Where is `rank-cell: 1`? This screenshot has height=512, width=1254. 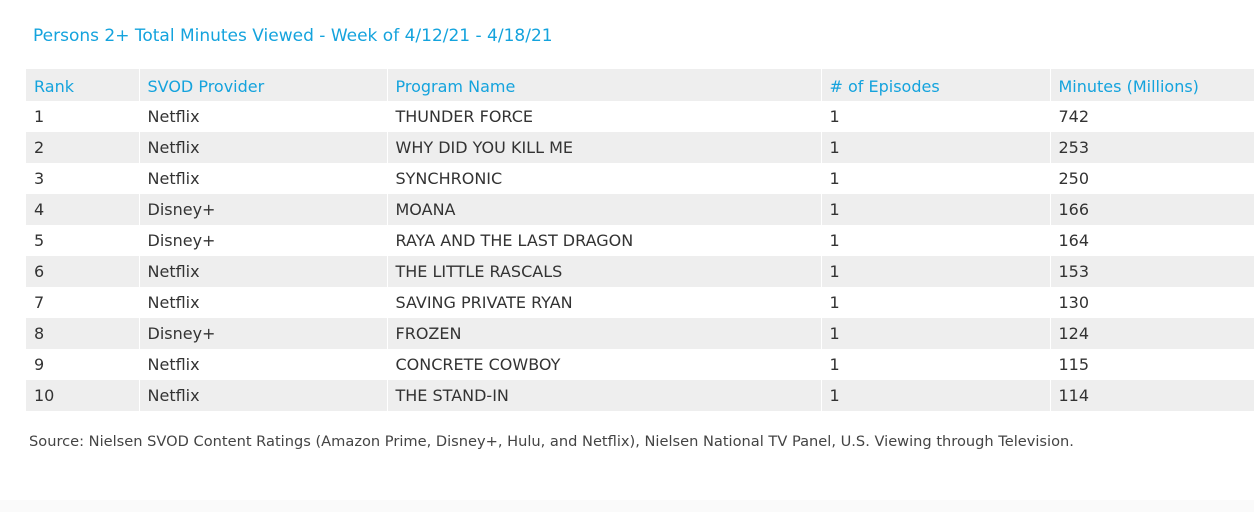 rank-cell: 1 is located at coordinates (83, 116).